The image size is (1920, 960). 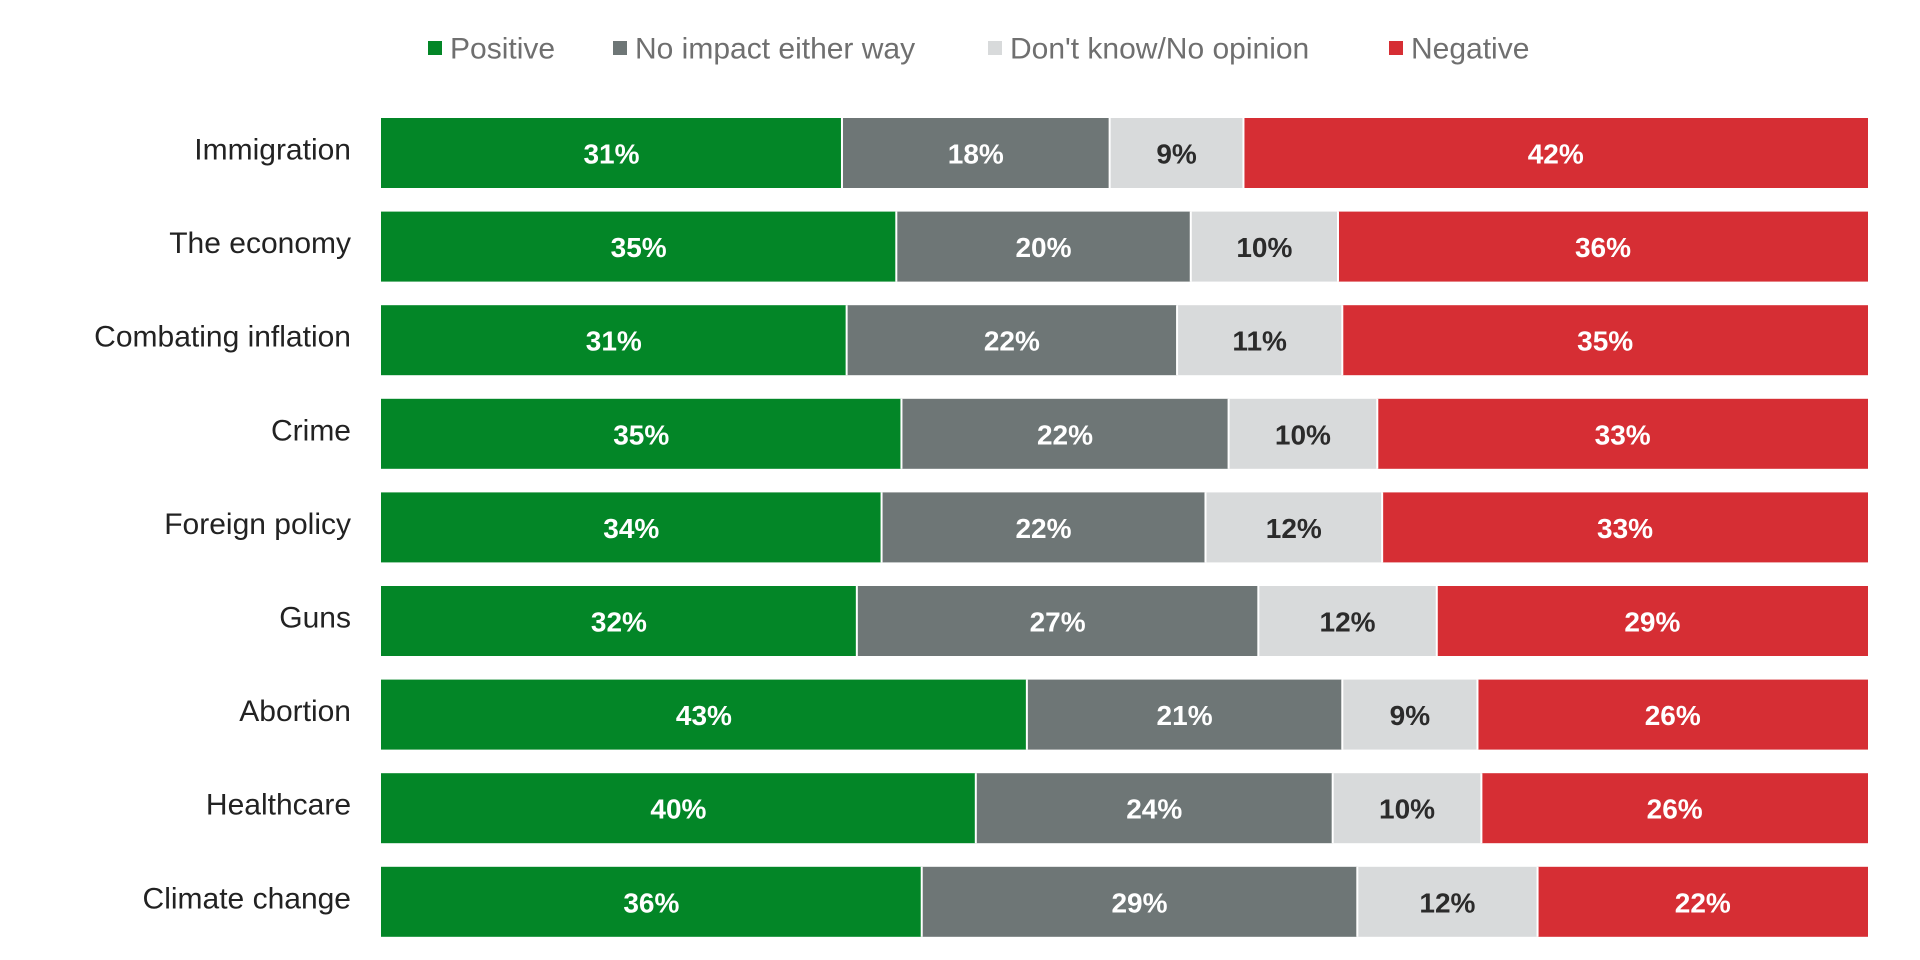 I want to click on value-label-guns-no-impact-either-way: 27%, so click(x=1058, y=622).